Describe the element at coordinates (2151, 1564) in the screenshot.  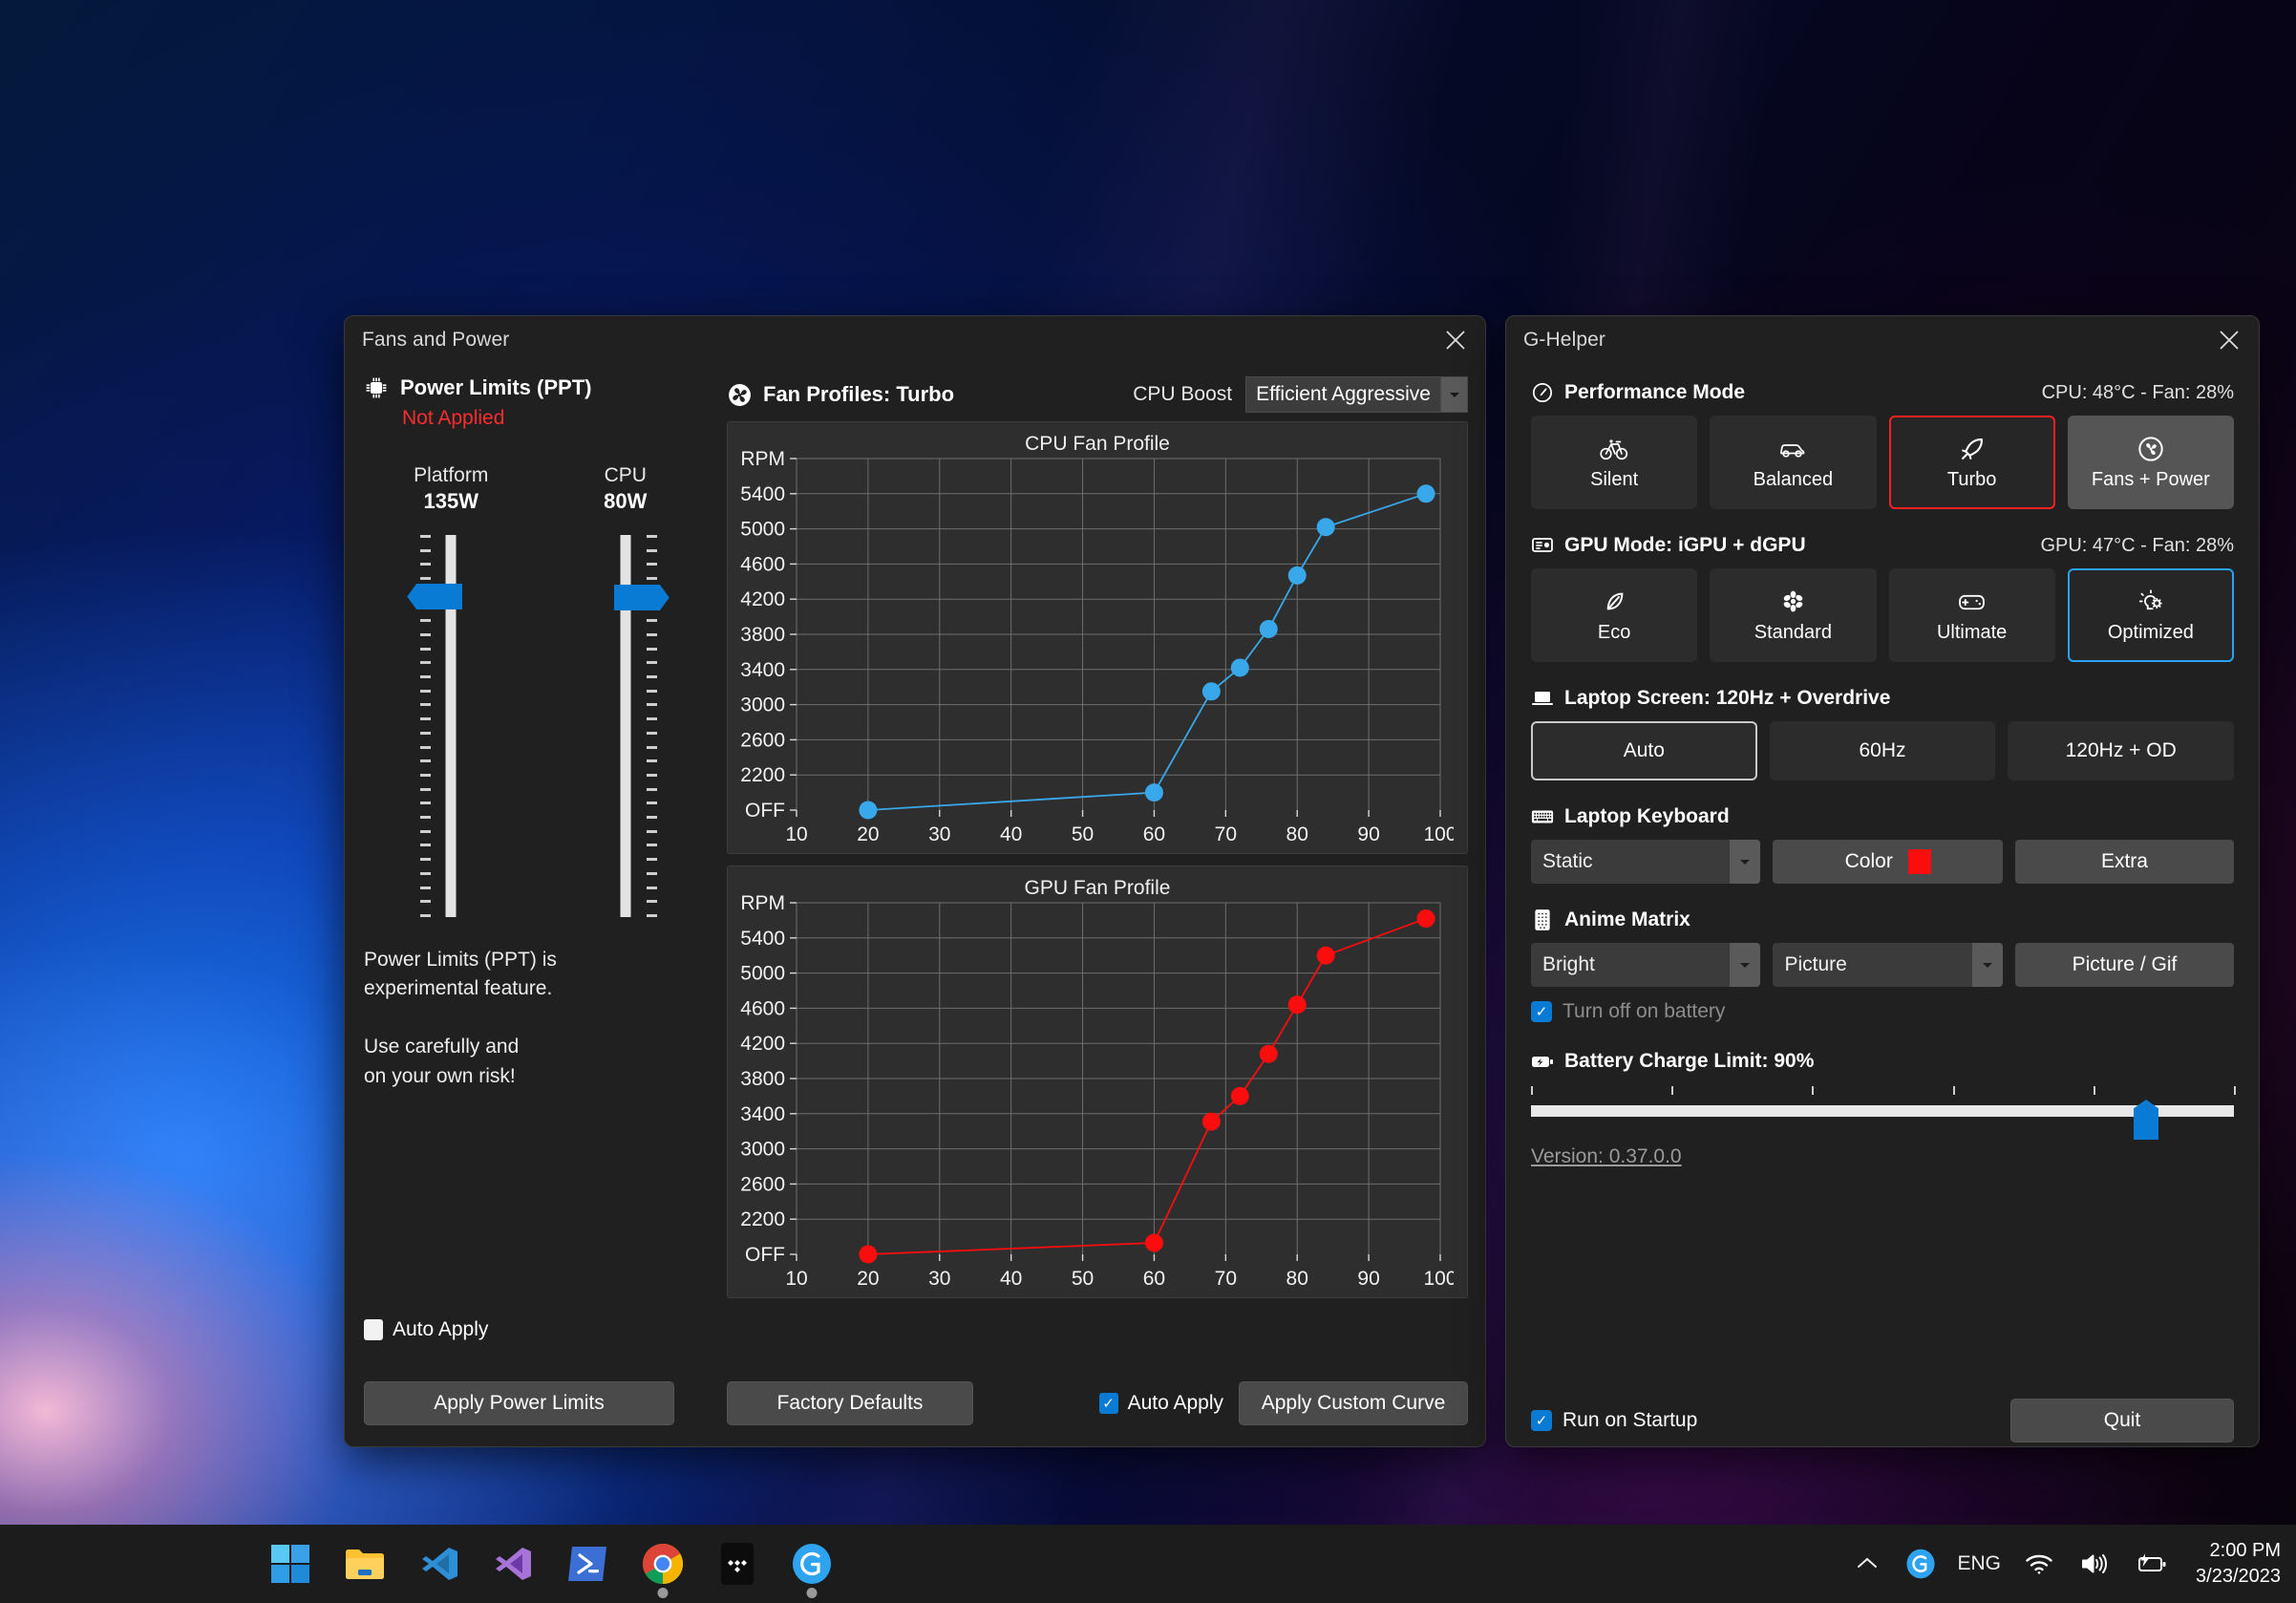
I see `battery-charging-icon` at that location.